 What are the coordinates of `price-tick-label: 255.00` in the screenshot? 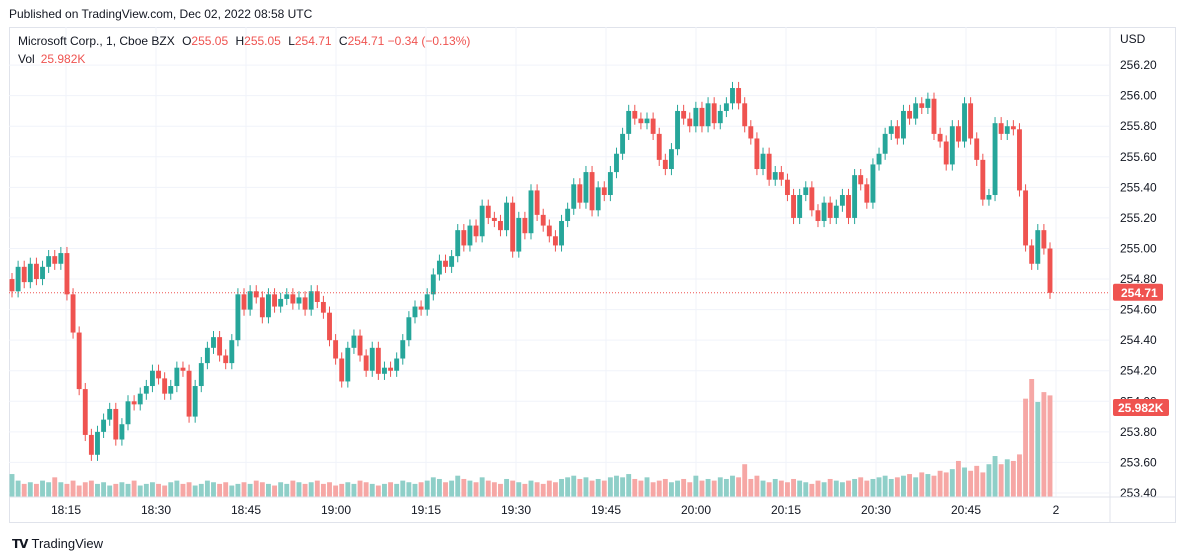 It's located at (1138, 248).